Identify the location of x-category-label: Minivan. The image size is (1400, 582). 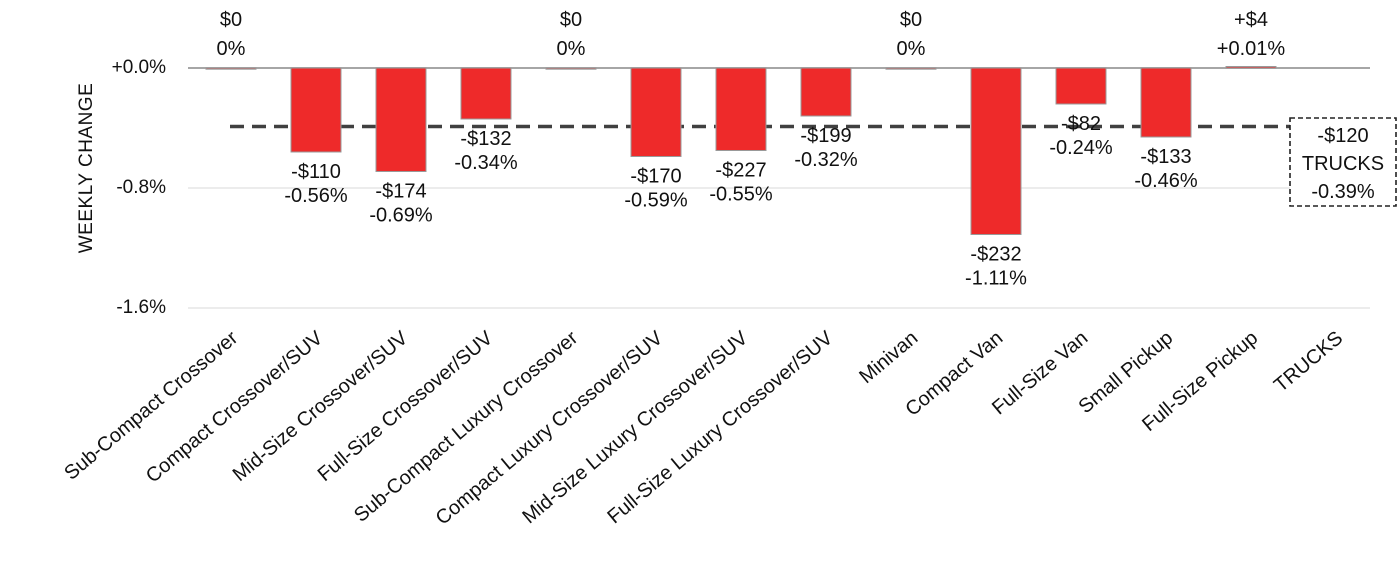
(888, 357).